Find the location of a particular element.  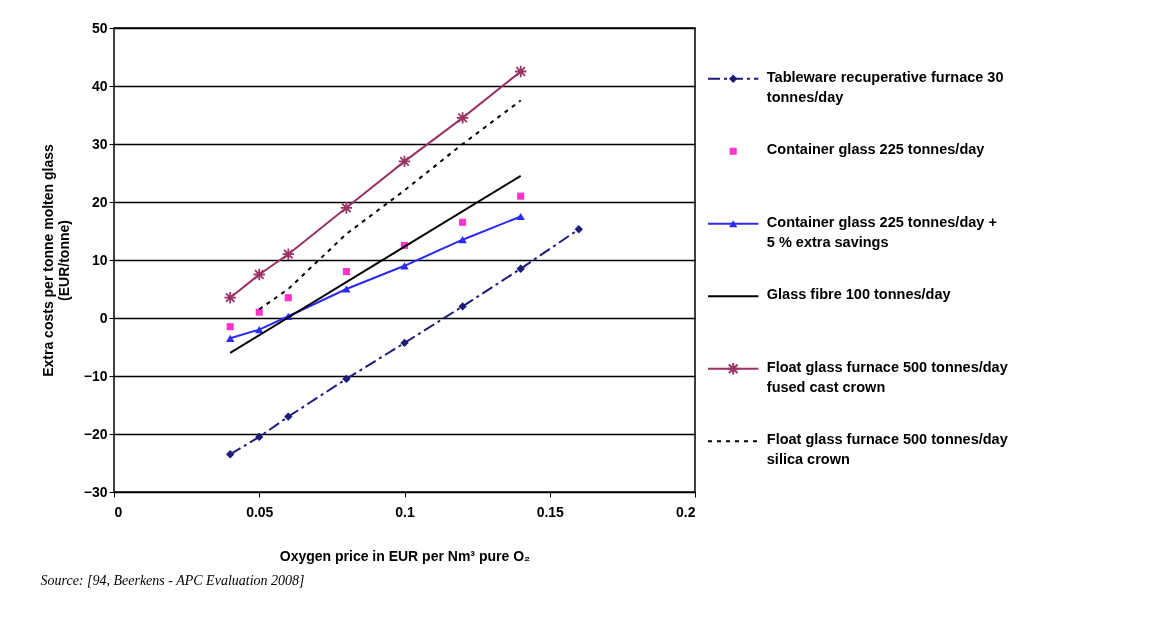

y-tick-label: 40 is located at coordinates (99, 85).